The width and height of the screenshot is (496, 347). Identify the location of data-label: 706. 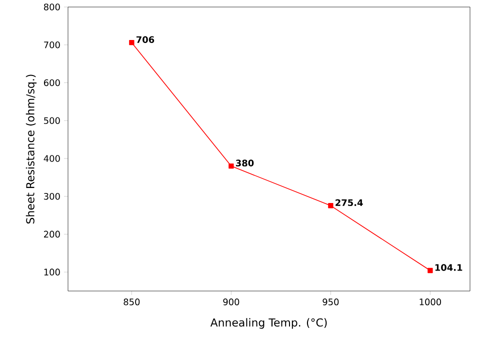
(145, 39).